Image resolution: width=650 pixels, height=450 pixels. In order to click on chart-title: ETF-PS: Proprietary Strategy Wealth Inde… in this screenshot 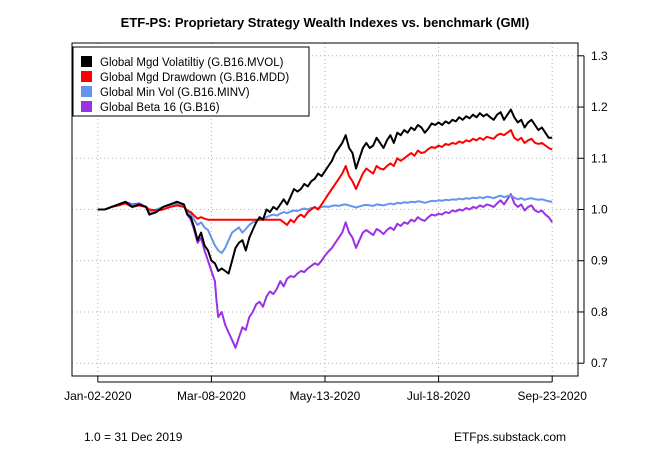, I will do `click(325, 22)`.